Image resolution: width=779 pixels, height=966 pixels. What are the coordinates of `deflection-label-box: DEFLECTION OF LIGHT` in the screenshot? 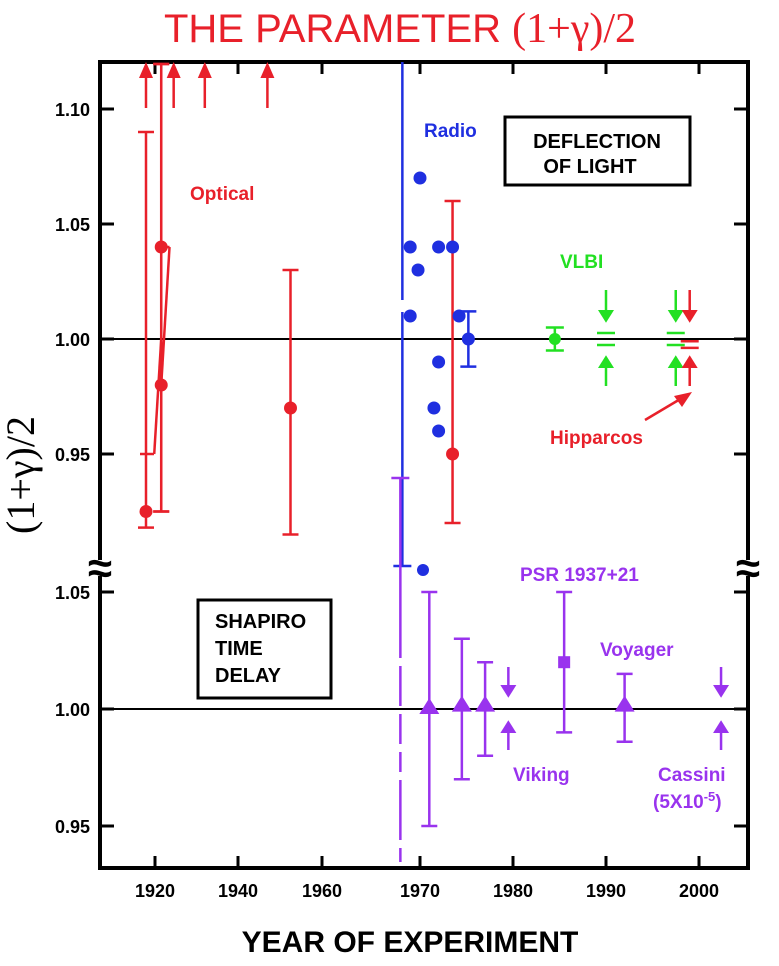 It's located at (597, 151).